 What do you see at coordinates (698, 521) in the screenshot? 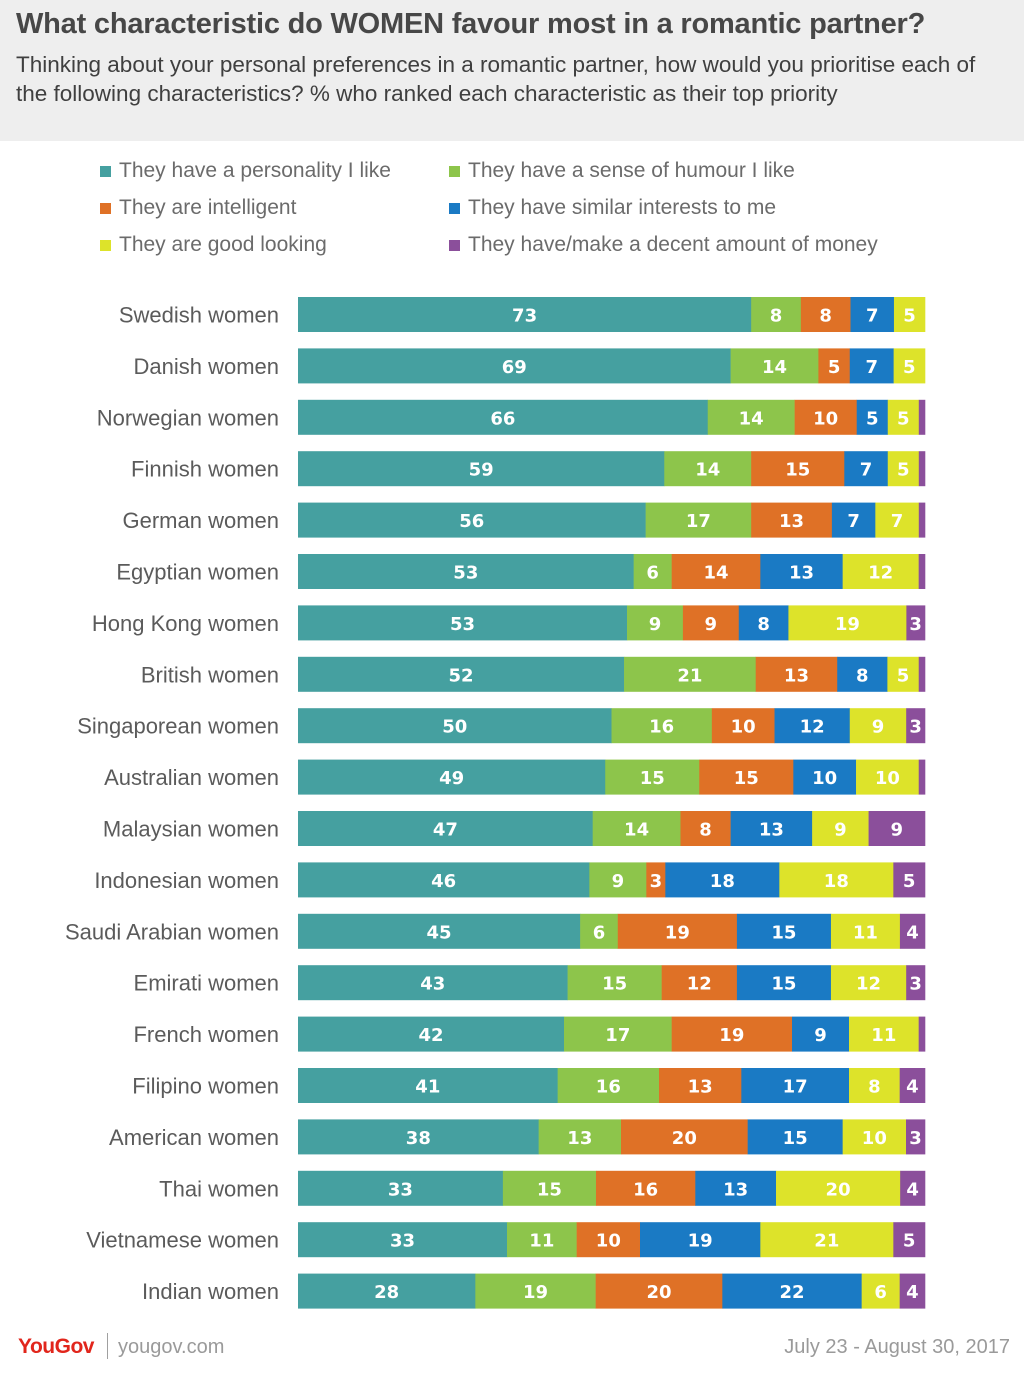
I see `data-label: 17` at bounding box center [698, 521].